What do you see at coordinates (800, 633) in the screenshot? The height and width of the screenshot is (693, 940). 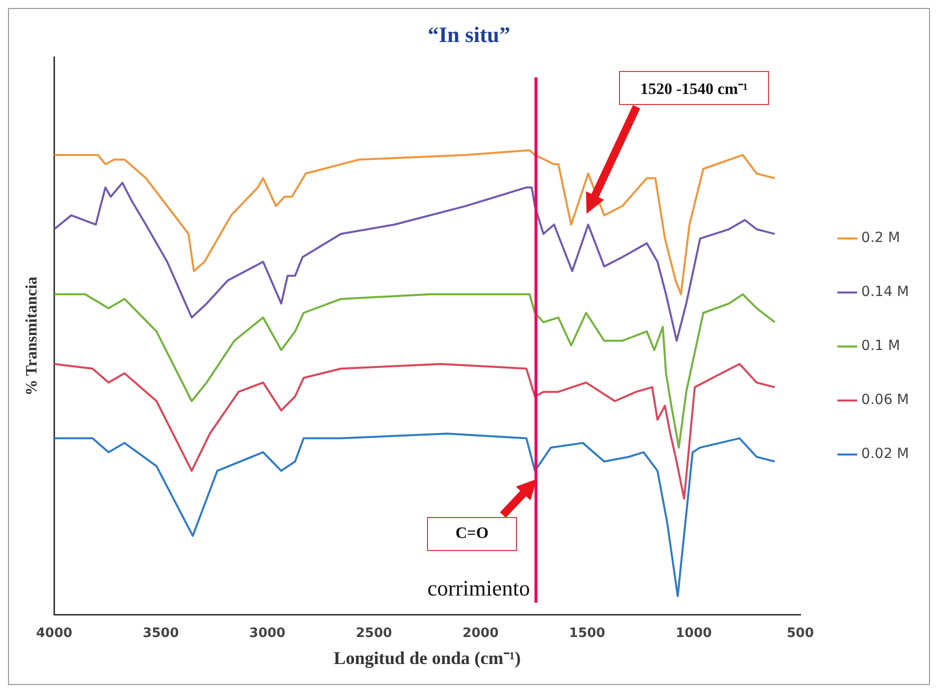 I see `x-tick-label: 500` at bounding box center [800, 633].